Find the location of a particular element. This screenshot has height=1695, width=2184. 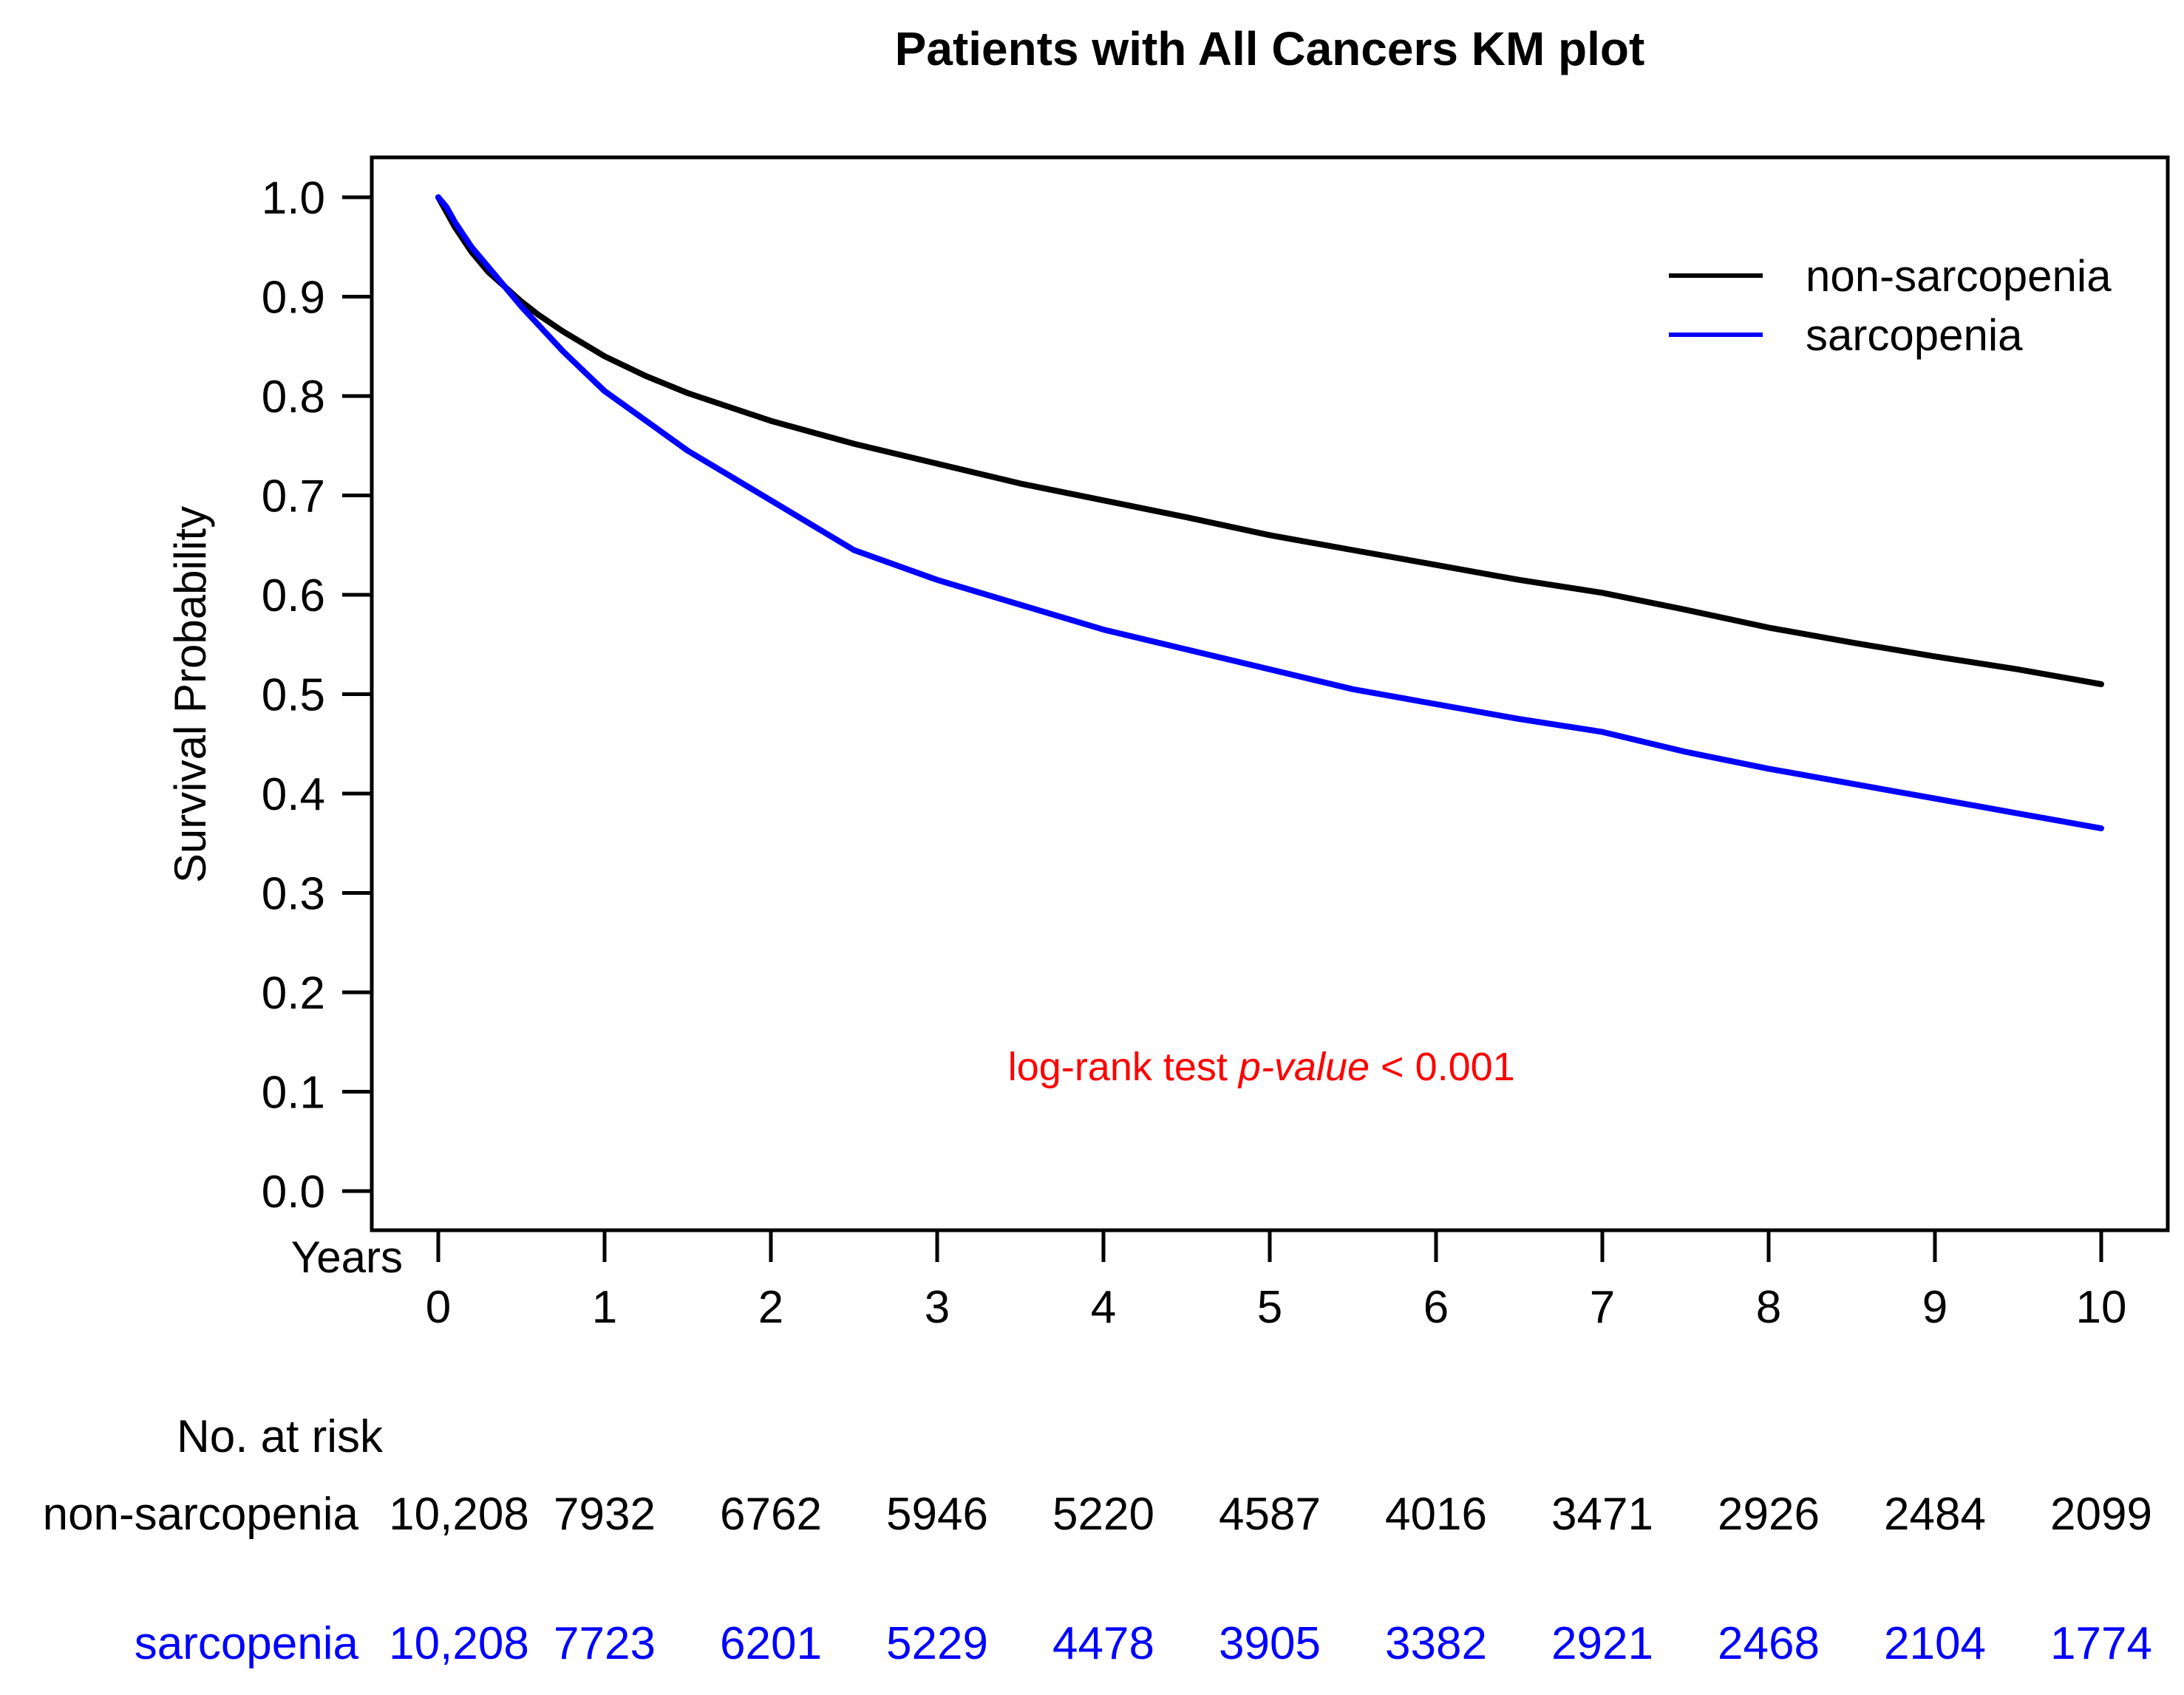

y-tick-label-2: 0.2 is located at coordinates (293, 993).